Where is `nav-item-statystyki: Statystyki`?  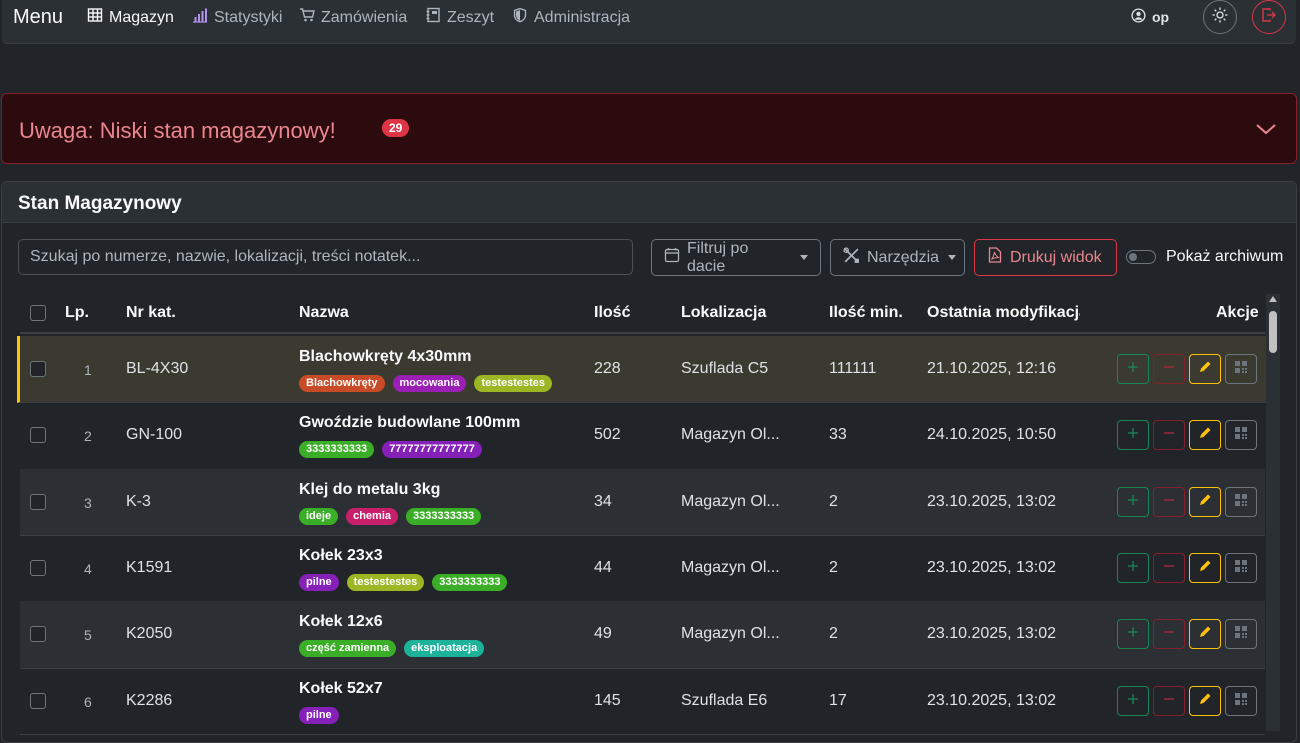 nav-item-statystyki: Statystyki is located at coordinates (237, 17).